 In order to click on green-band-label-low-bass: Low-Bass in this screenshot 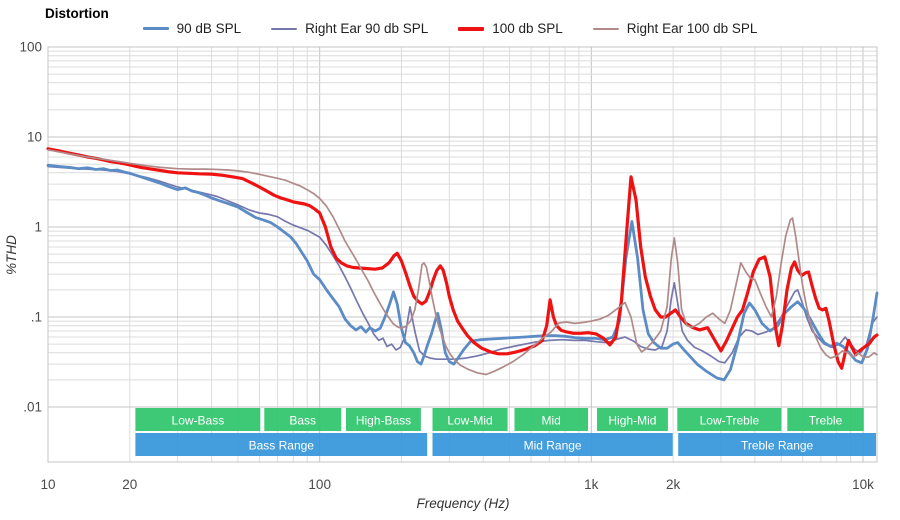, I will do `click(198, 421)`.